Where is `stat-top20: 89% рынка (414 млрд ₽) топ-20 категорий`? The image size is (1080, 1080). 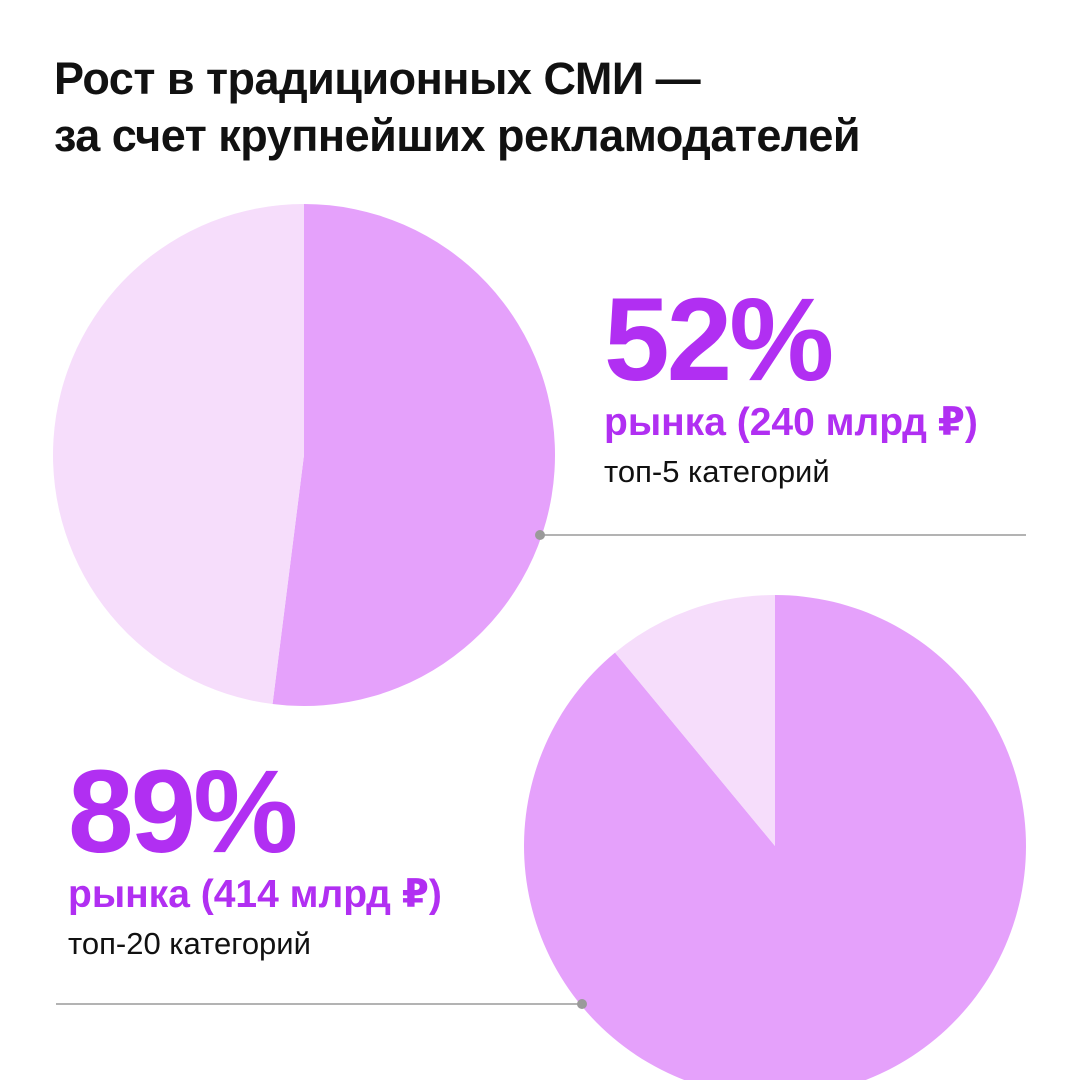 stat-top20: 89% рынка (414 млрд ₽) топ-20 категорий is located at coordinates (255, 858).